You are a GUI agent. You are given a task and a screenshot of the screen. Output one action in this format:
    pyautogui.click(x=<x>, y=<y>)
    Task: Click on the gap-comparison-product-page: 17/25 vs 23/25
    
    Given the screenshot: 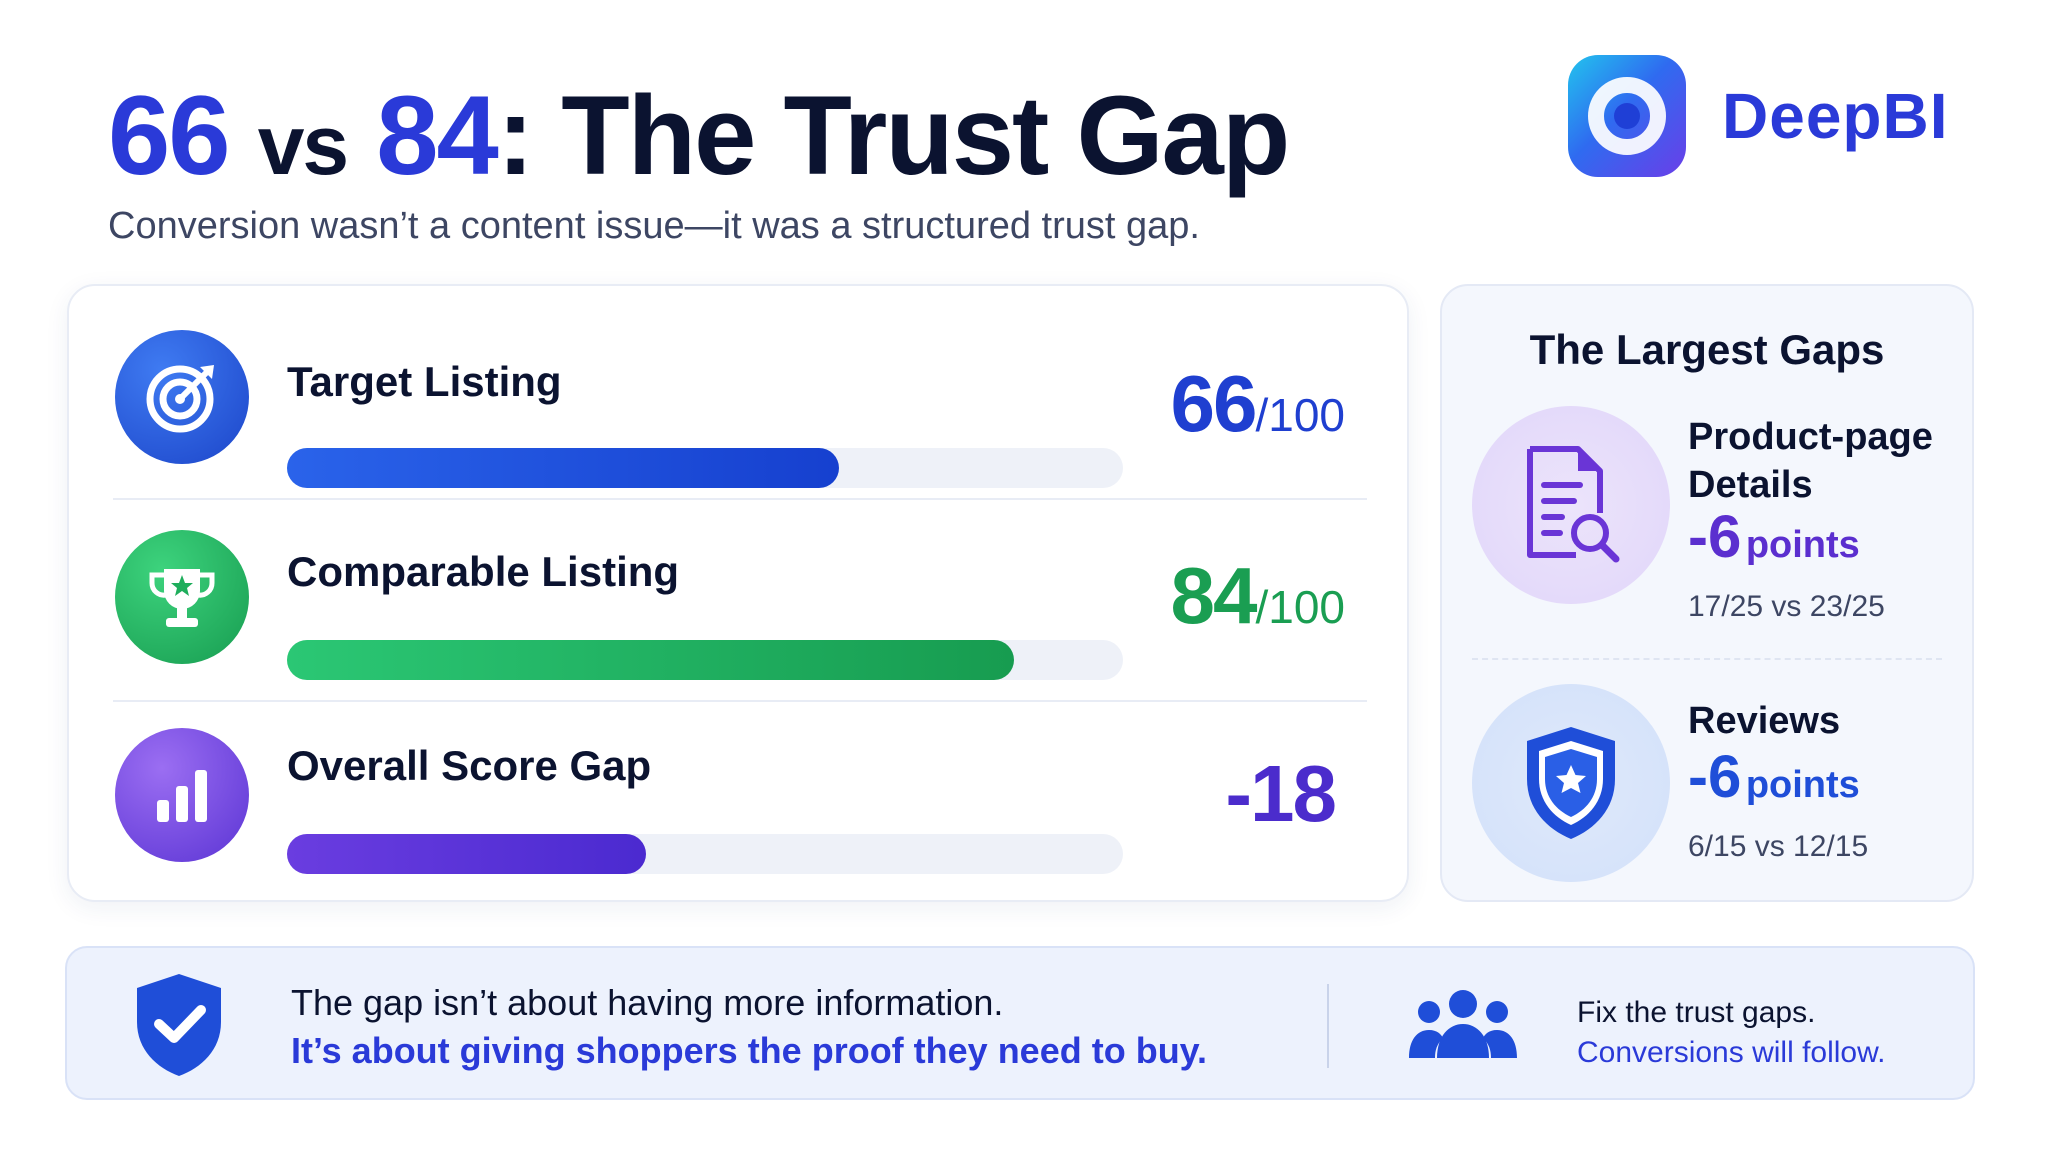 What is the action you would take?
    pyautogui.click(x=1786, y=606)
    